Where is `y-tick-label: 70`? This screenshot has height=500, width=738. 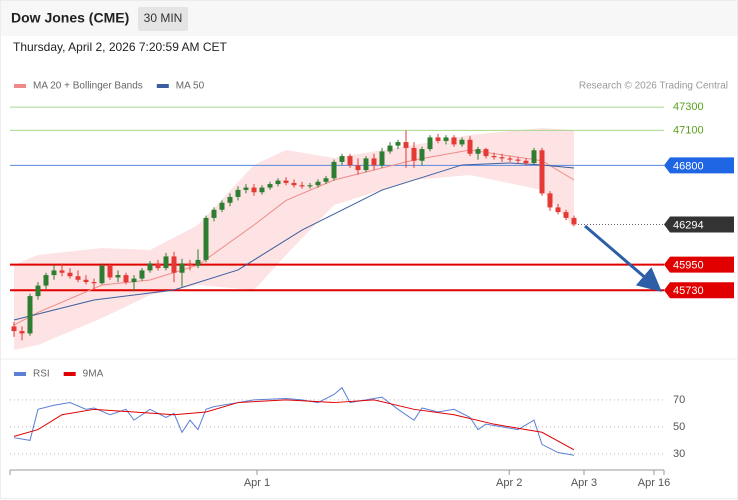 y-tick-label: 70 is located at coordinates (679, 400).